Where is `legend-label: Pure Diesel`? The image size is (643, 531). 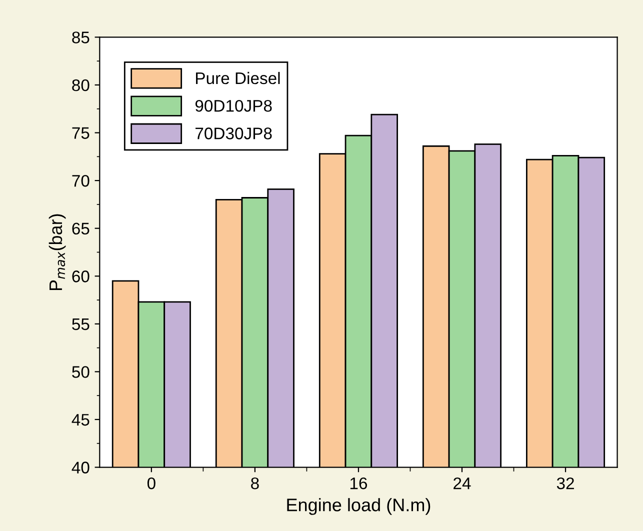 legend-label: Pure Diesel is located at coordinates (238, 78).